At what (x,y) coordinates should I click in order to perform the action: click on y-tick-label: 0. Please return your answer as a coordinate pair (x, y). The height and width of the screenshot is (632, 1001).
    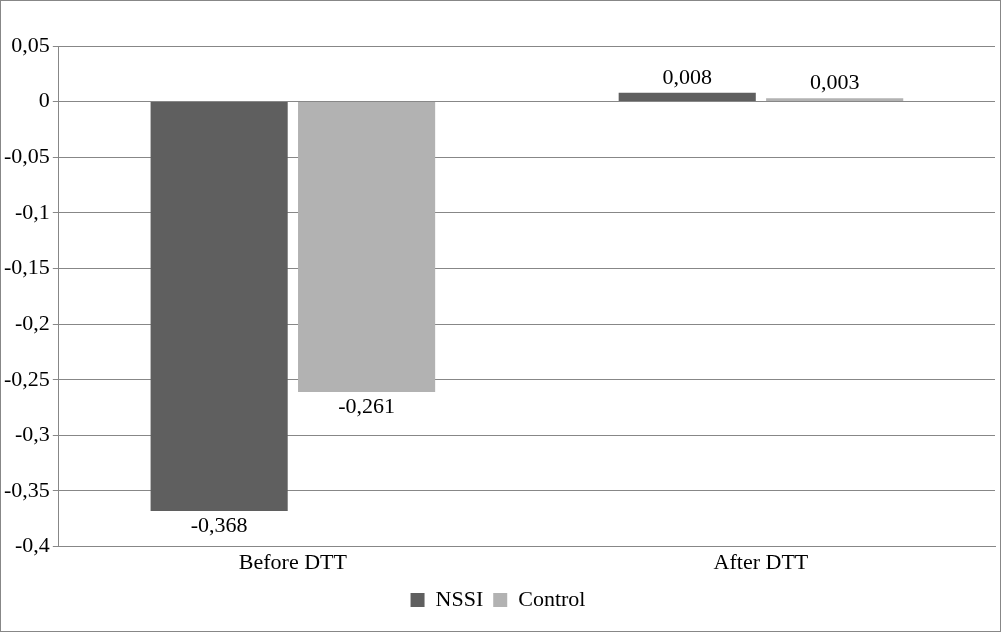
    Looking at the image, I should click on (44, 100).